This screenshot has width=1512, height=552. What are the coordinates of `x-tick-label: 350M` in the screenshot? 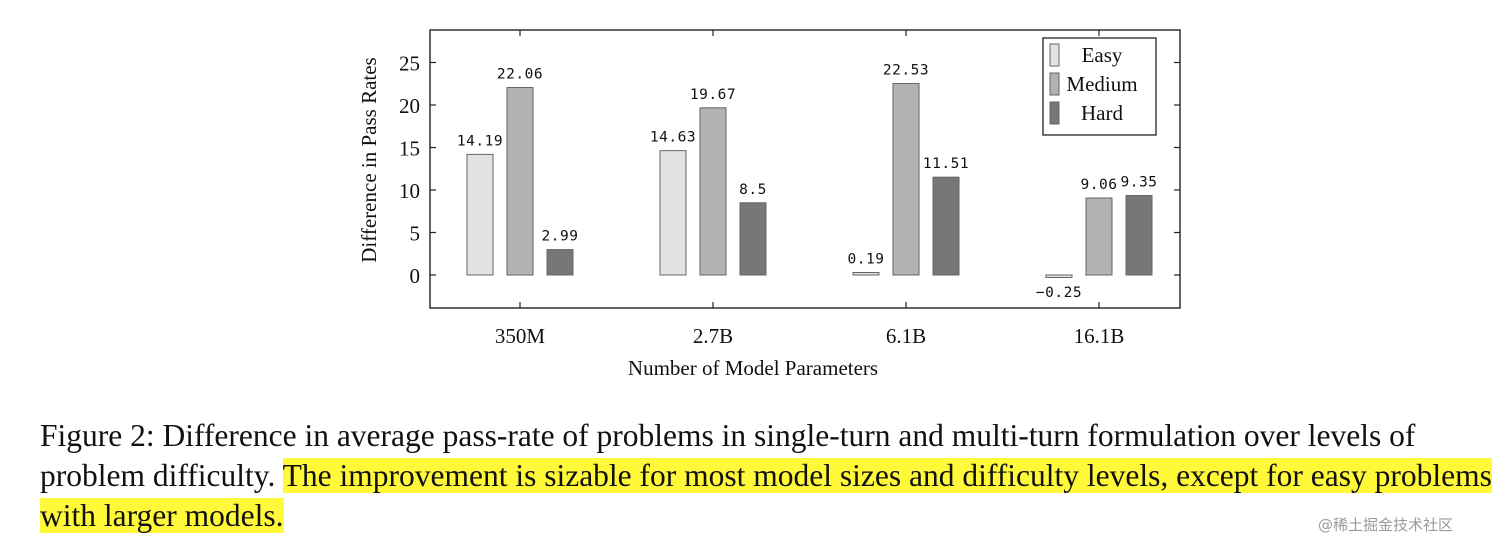 It's located at (520, 336).